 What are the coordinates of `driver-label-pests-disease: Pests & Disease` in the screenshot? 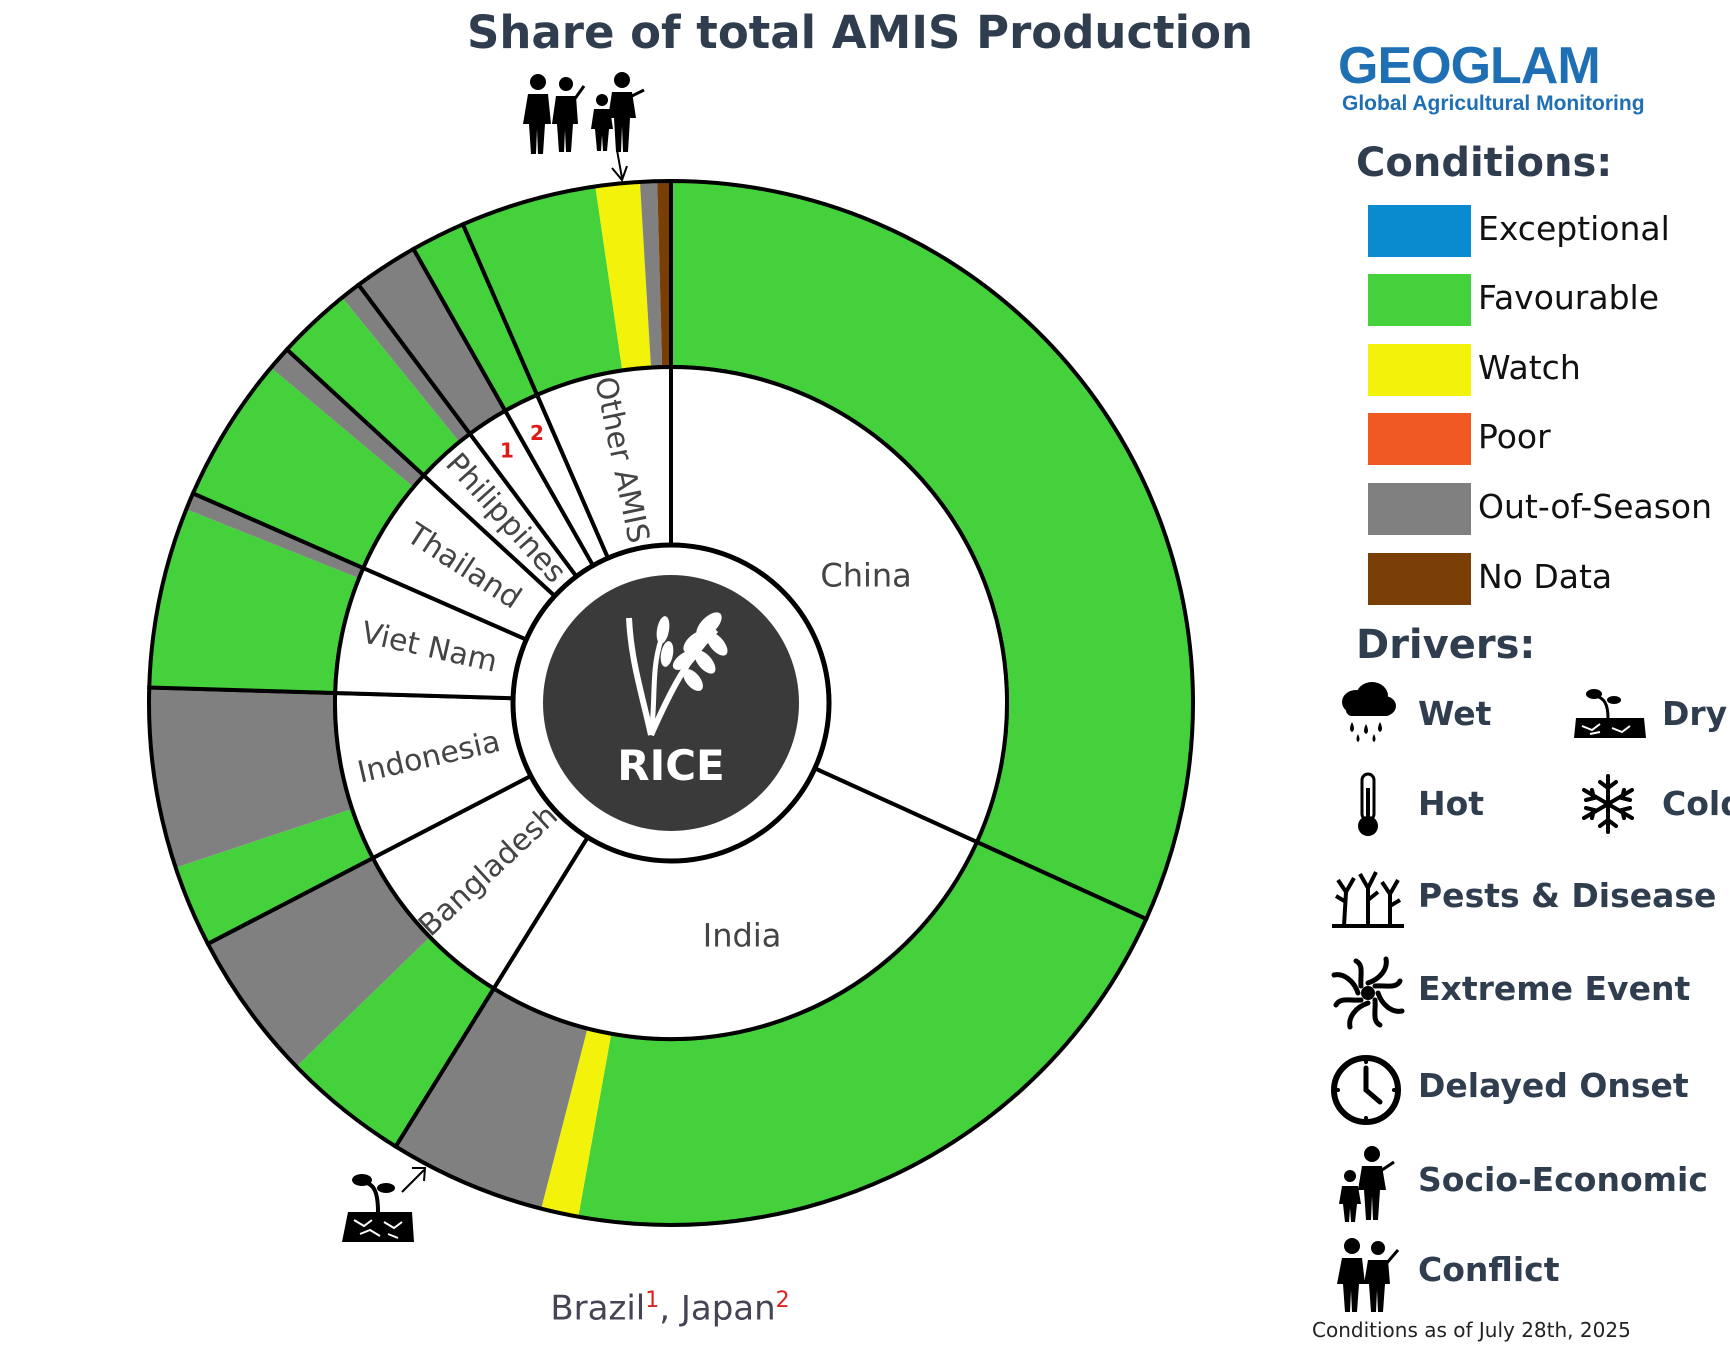 It's located at (1567, 895).